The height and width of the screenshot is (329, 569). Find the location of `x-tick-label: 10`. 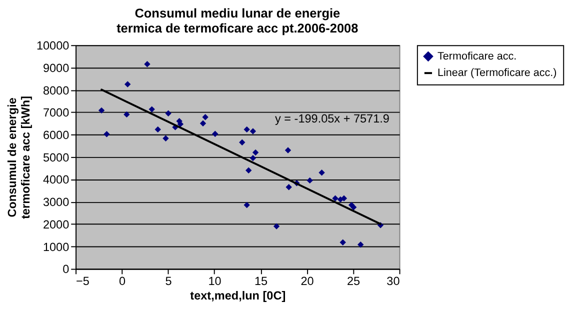

x-tick-label: 10 is located at coordinates (215, 281).